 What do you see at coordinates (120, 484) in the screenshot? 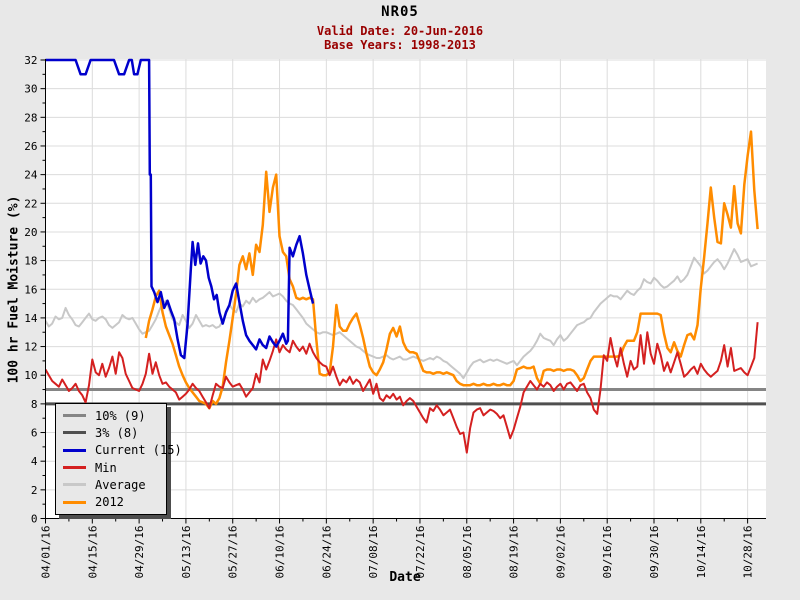
I see `legend-label-average: Average` at bounding box center [120, 484].